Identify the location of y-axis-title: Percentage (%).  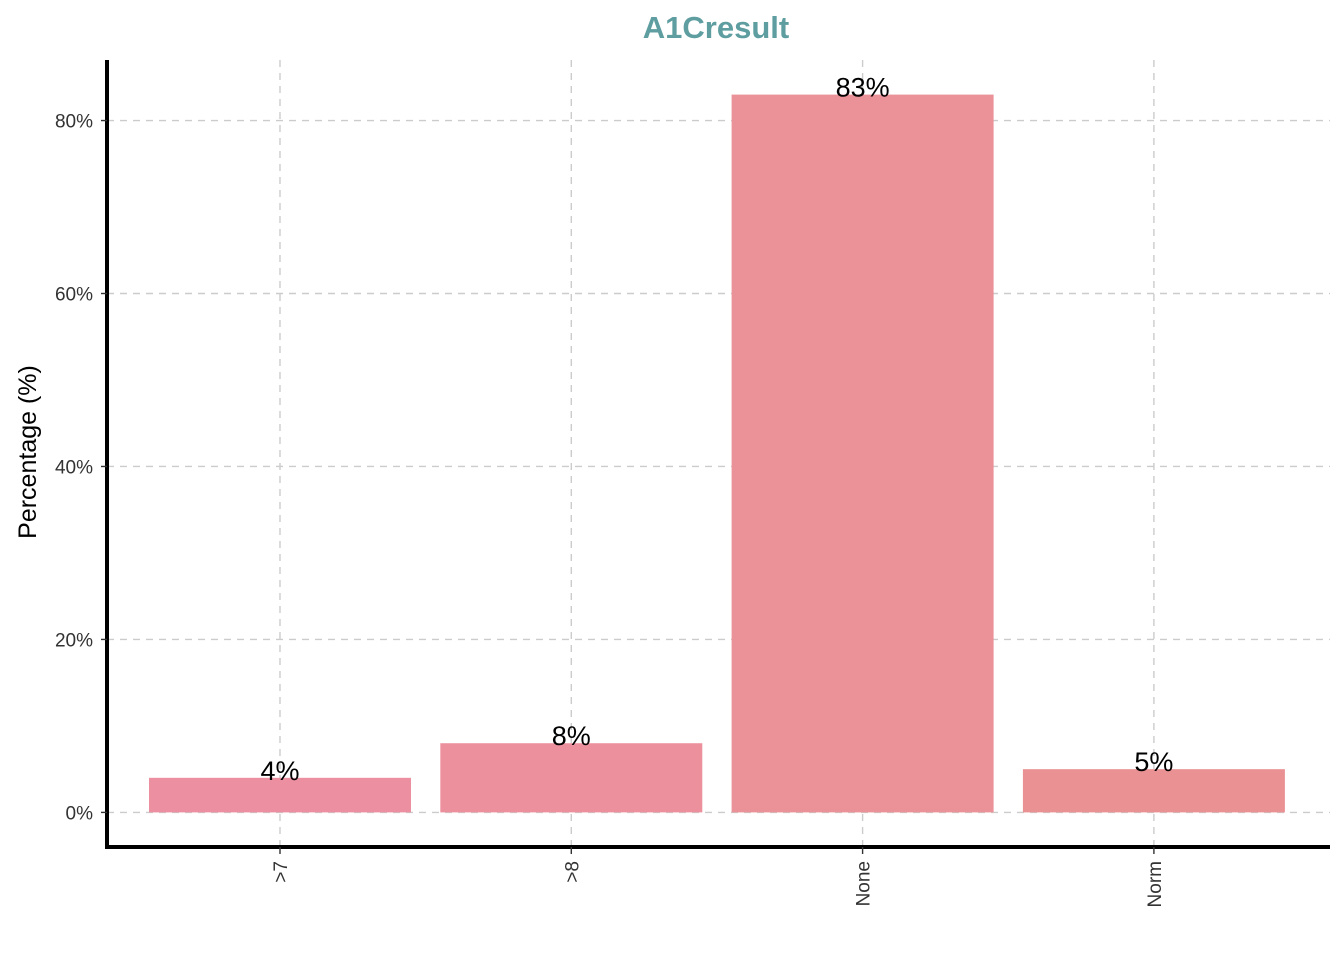
(28, 452).